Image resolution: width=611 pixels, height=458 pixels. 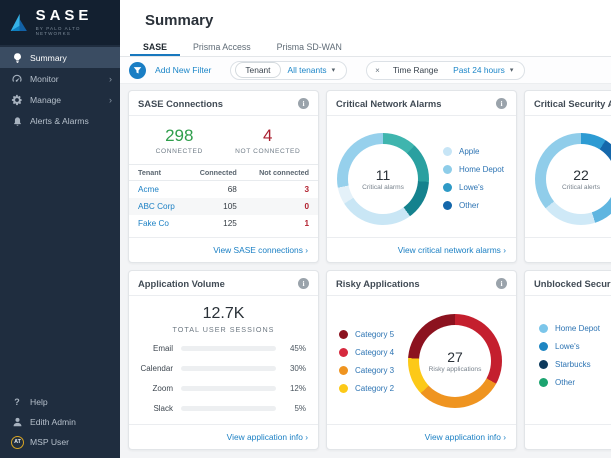 What do you see at coordinates (155, 49) in the screenshot?
I see `tab-sase: SASE` at bounding box center [155, 49].